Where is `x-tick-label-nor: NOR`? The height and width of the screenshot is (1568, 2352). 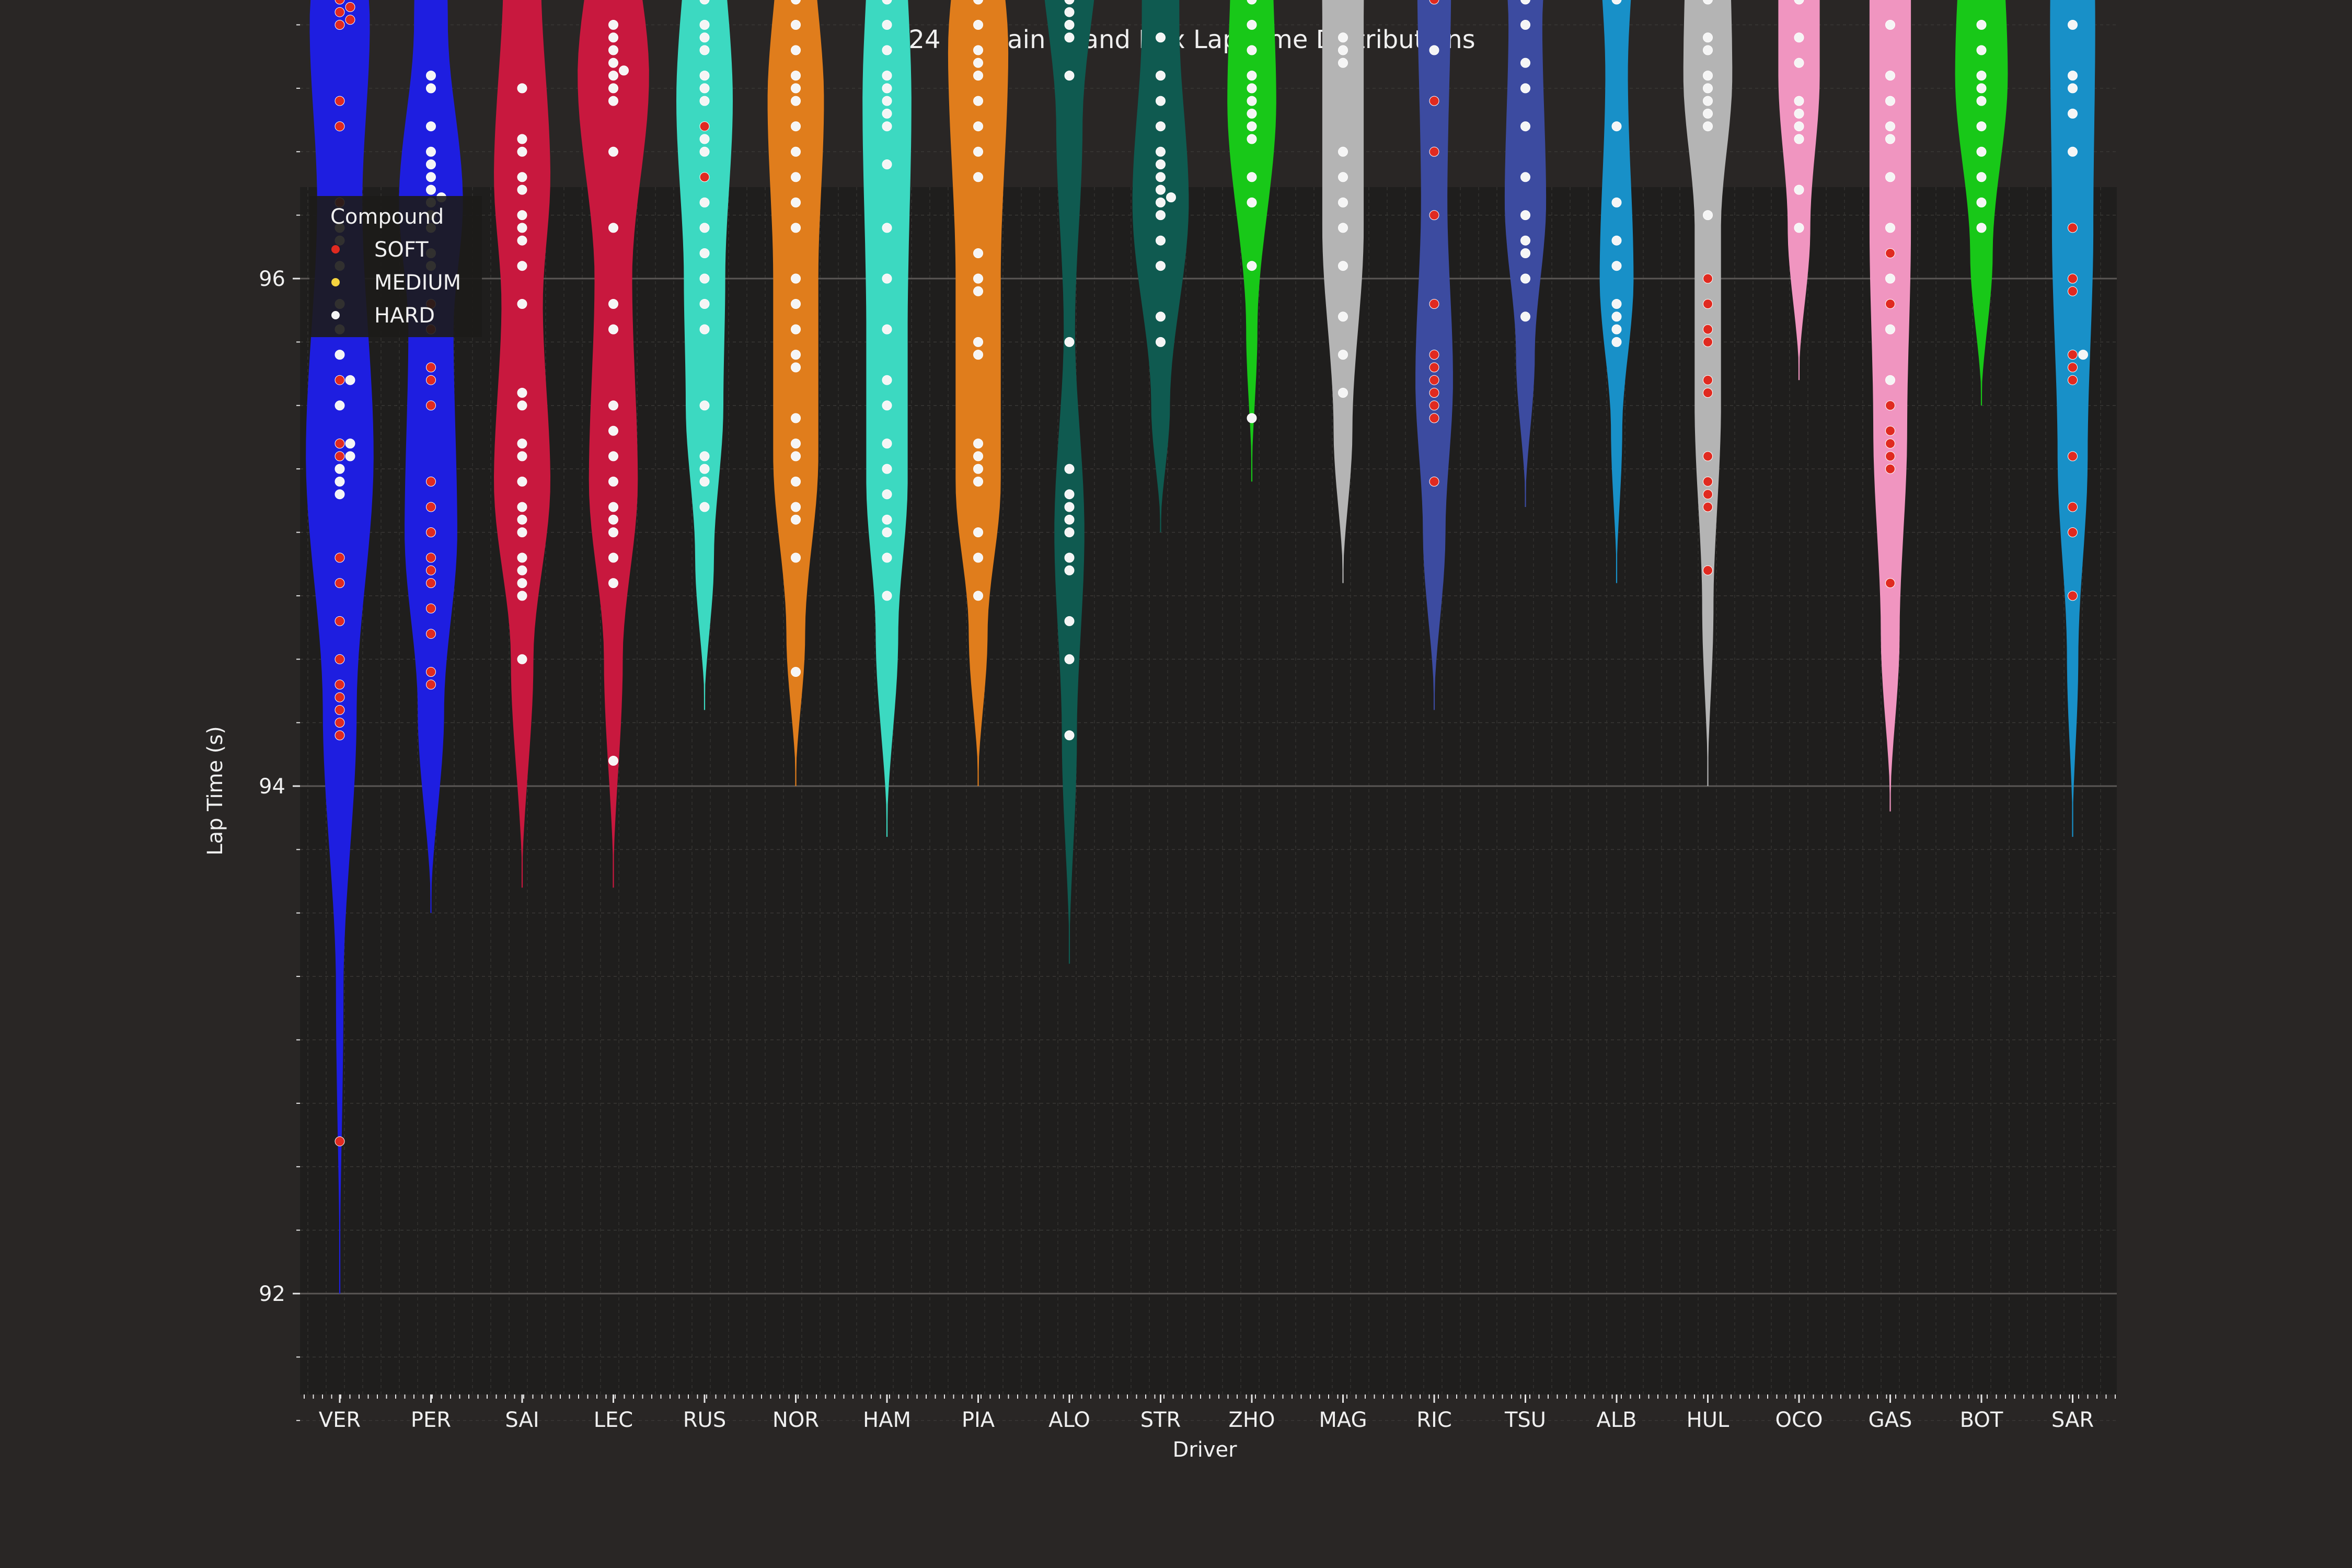 x-tick-label-nor: NOR is located at coordinates (796, 1420).